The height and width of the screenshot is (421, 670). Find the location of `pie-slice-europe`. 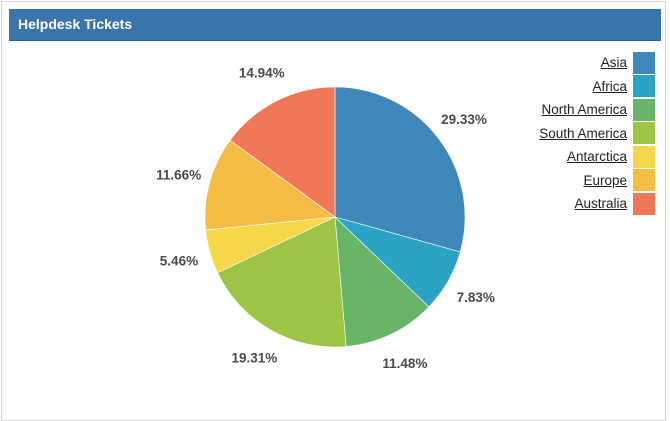

pie-slice-europe is located at coordinates (270, 185).